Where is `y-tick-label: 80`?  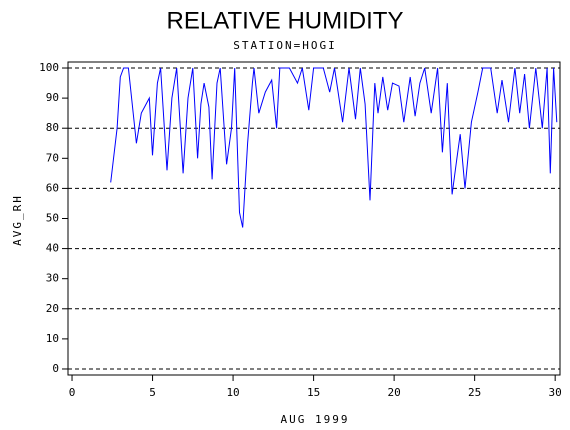 y-tick-label: 80 is located at coordinates (52, 127).